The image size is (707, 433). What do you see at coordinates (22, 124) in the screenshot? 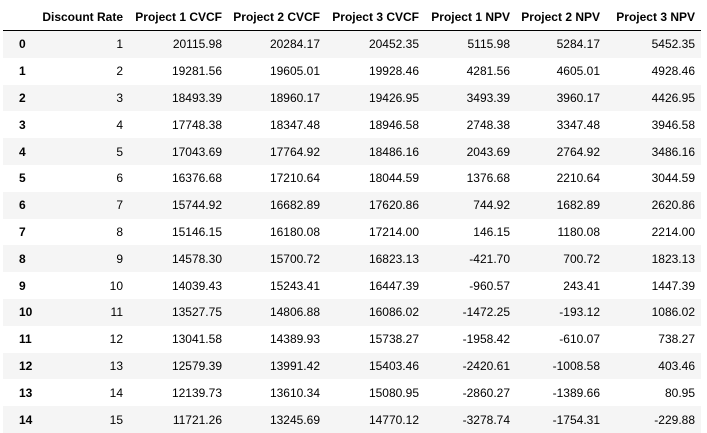
I see `row-index: 3` at bounding box center [22, 124].